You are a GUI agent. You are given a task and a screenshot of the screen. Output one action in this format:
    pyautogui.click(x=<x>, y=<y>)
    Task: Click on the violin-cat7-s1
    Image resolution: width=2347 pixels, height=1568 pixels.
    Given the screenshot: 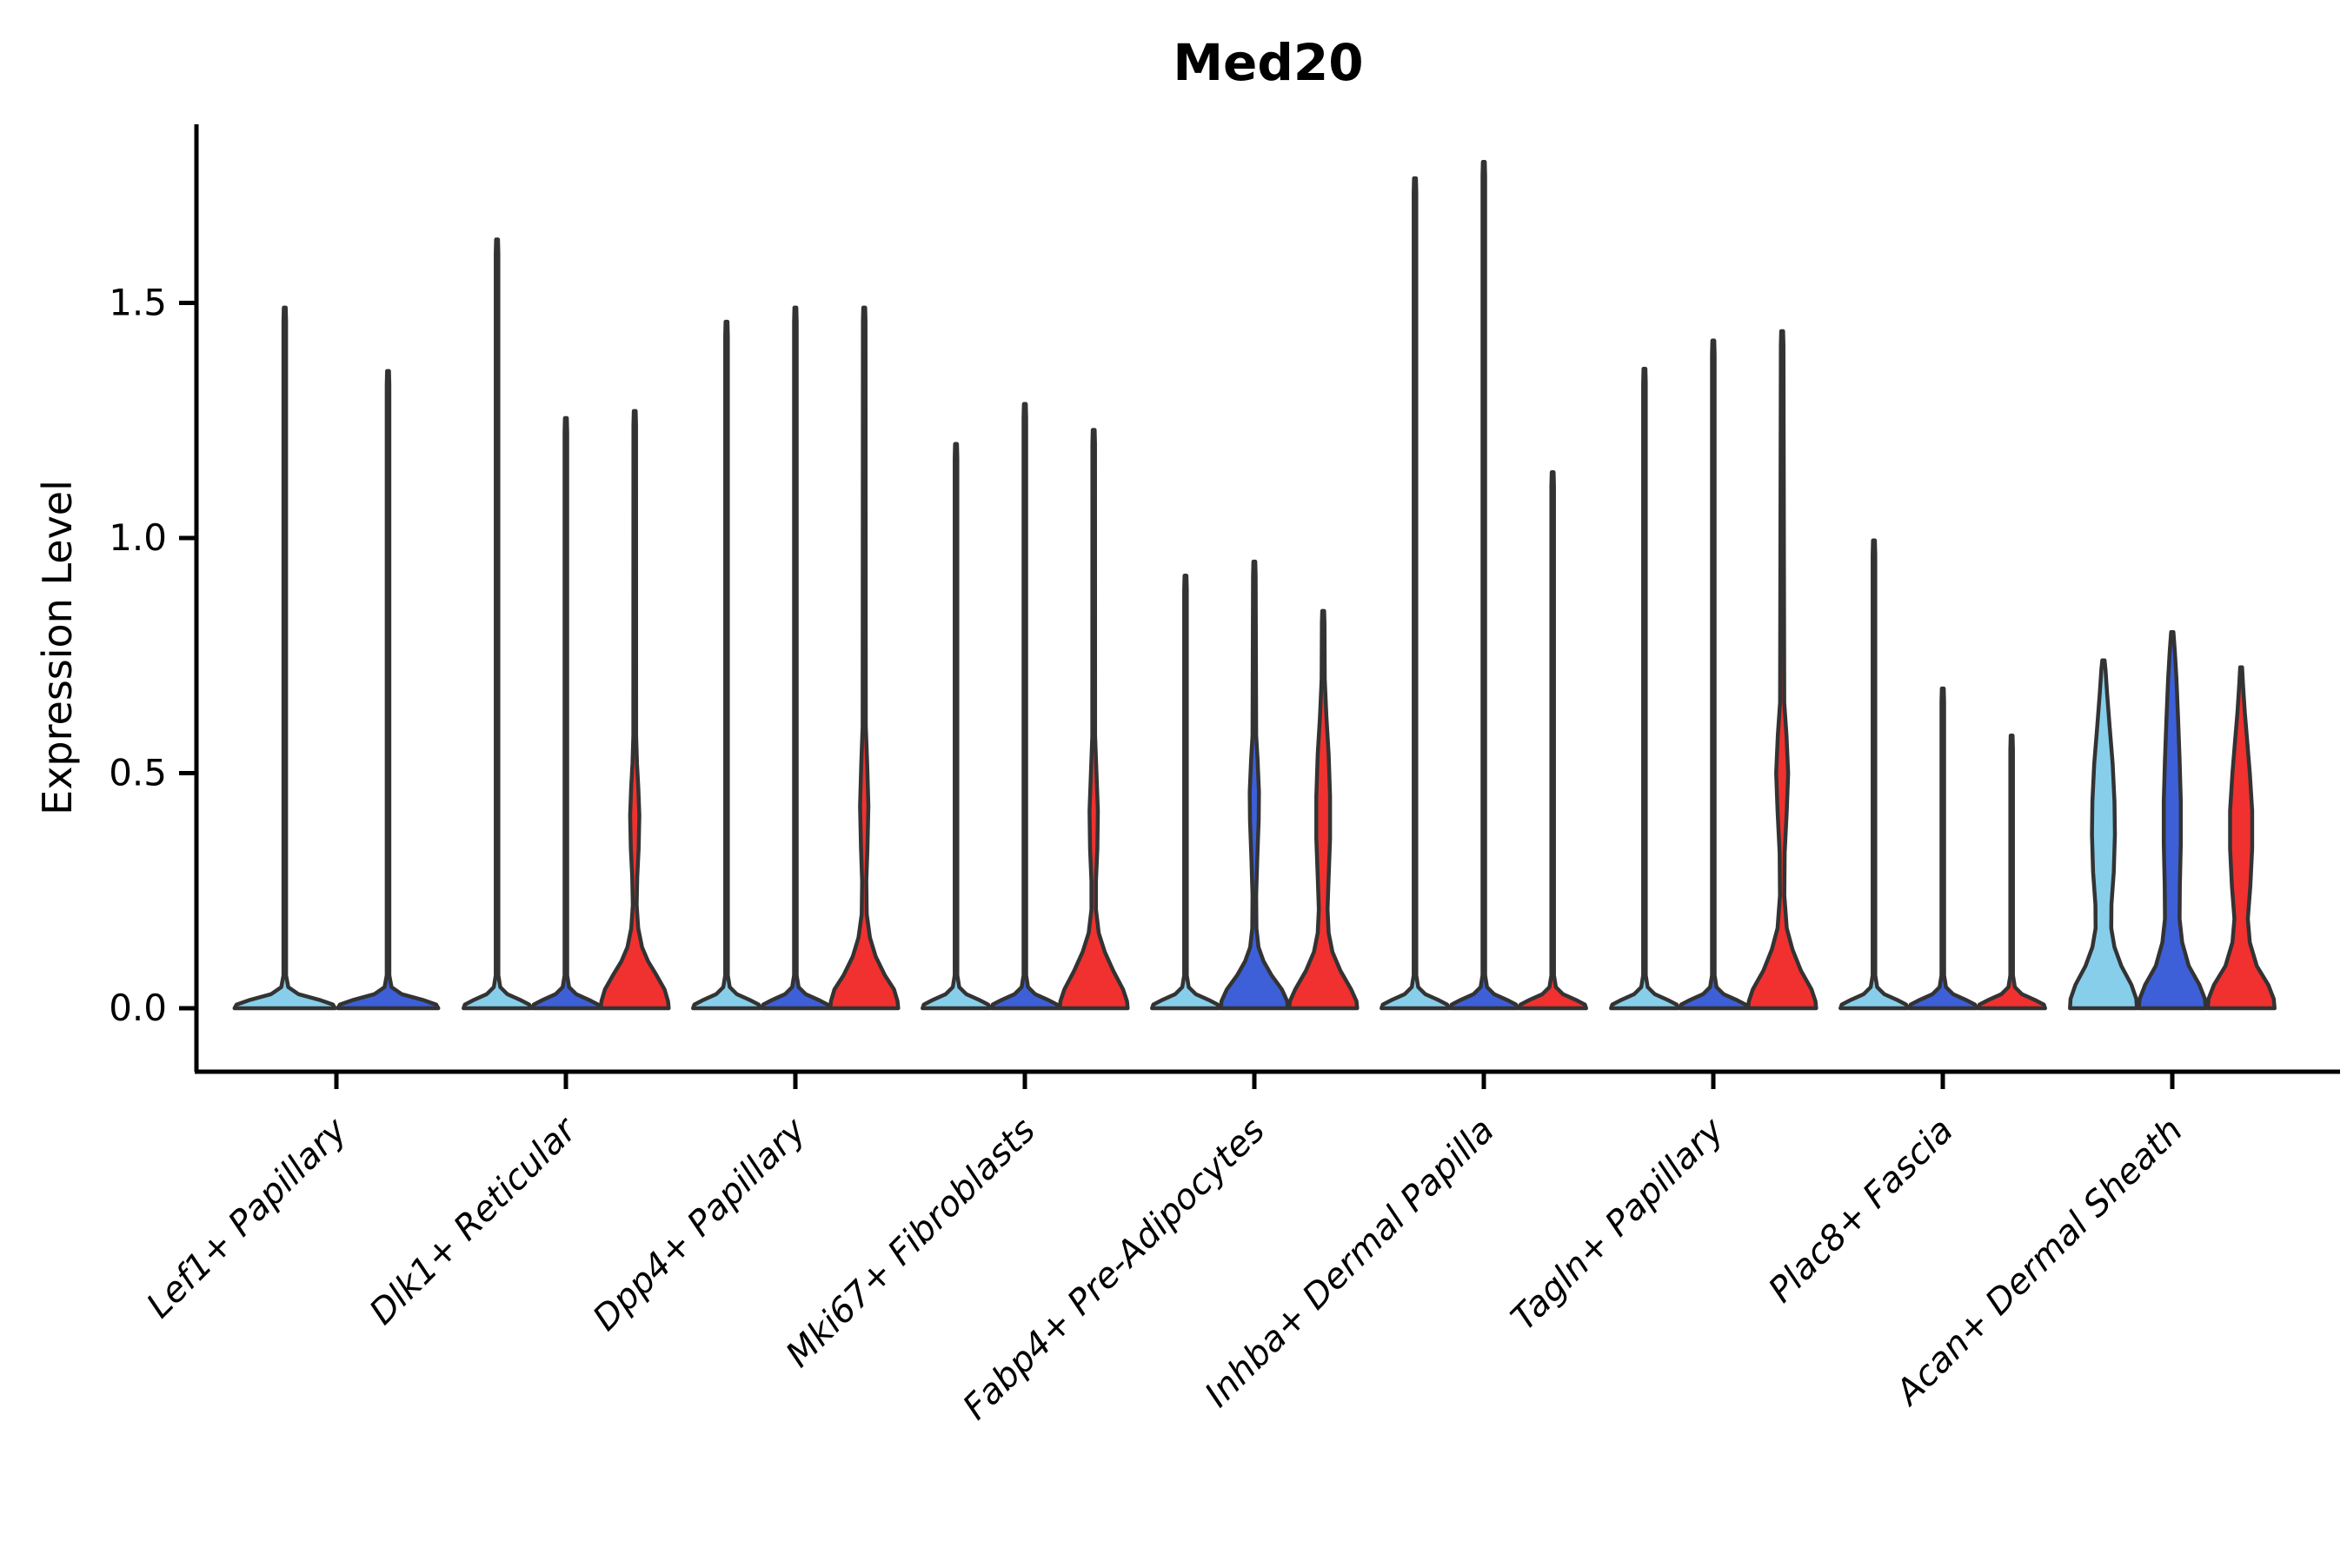 What is the action you would take?
    pyautogui.click(x=1874, y=774)
    